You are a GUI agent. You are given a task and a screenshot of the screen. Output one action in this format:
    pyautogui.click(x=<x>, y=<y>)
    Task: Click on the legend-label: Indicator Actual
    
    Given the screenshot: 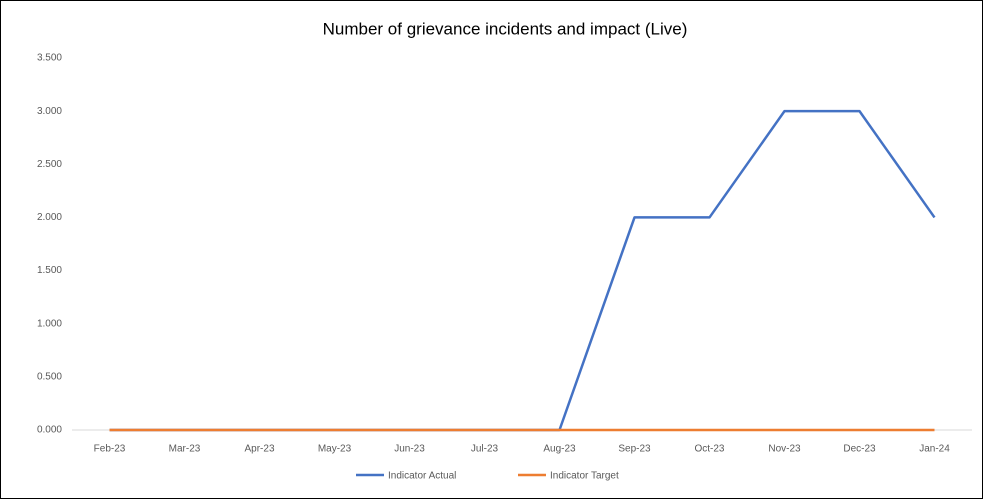 What is the action you would take?
    pyautogui.click(x=422, y=476)
    